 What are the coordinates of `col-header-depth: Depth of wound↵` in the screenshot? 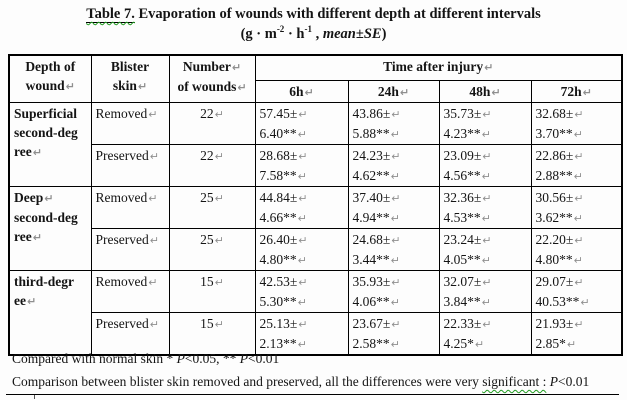 It's located at (50, 78).